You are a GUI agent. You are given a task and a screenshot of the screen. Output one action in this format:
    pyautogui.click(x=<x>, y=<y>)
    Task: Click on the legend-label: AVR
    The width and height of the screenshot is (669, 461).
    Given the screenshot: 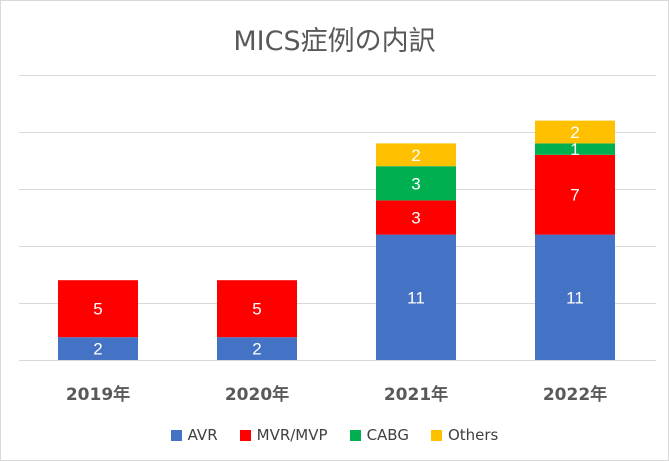 What is the action you would take?
    pyautogui.click(x=202, y=435)
    